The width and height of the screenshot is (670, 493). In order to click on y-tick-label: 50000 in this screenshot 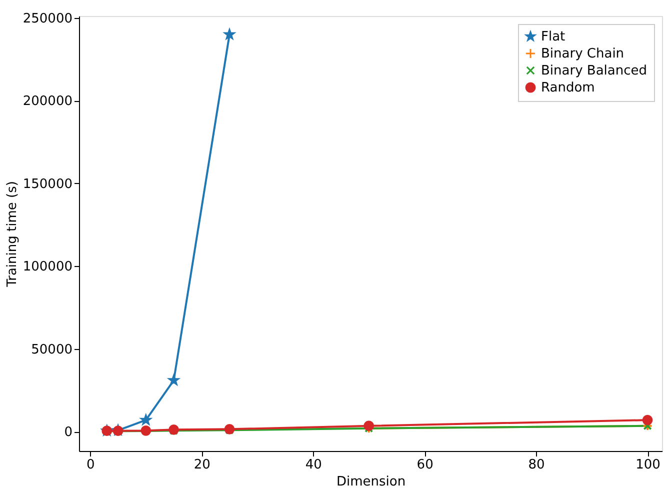, I will do `click(51, 350)`.